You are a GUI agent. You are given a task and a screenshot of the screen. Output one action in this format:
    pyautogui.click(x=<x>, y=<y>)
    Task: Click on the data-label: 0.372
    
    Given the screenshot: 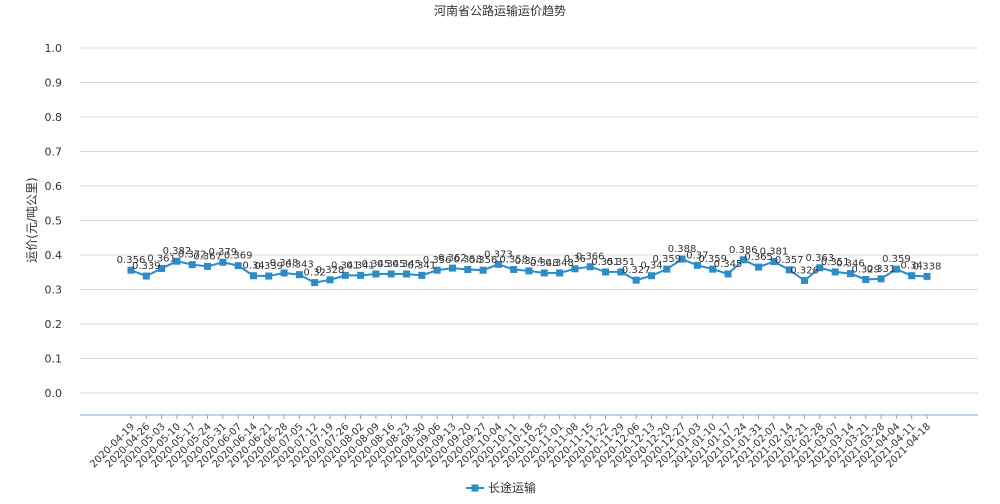 What is the action you would take?
    pyautogui.click(x=192, y=255)
    